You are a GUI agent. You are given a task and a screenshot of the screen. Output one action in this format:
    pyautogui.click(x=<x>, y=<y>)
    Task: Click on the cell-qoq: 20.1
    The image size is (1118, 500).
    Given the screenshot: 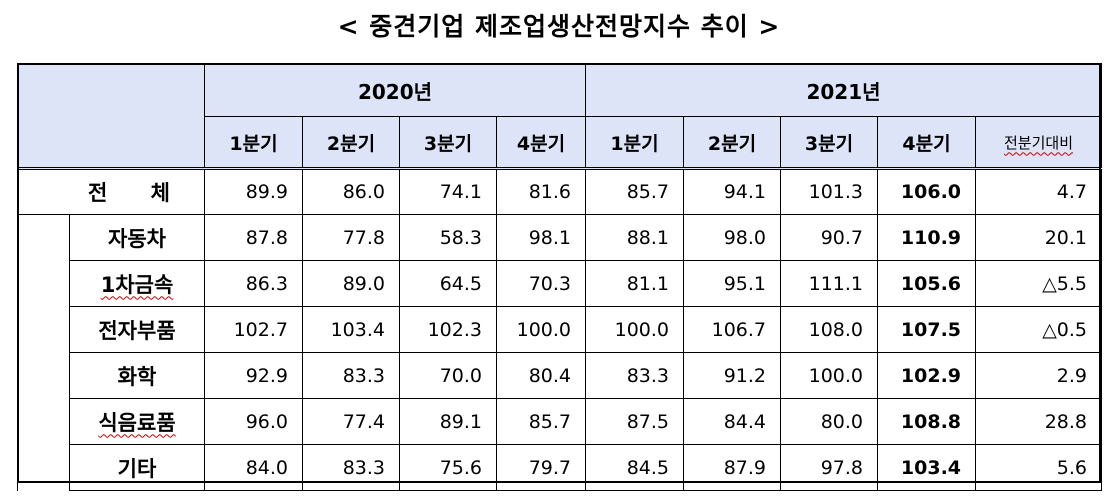 What is the action you would take?
    pyautogui.click(x=1039, y=237)
    